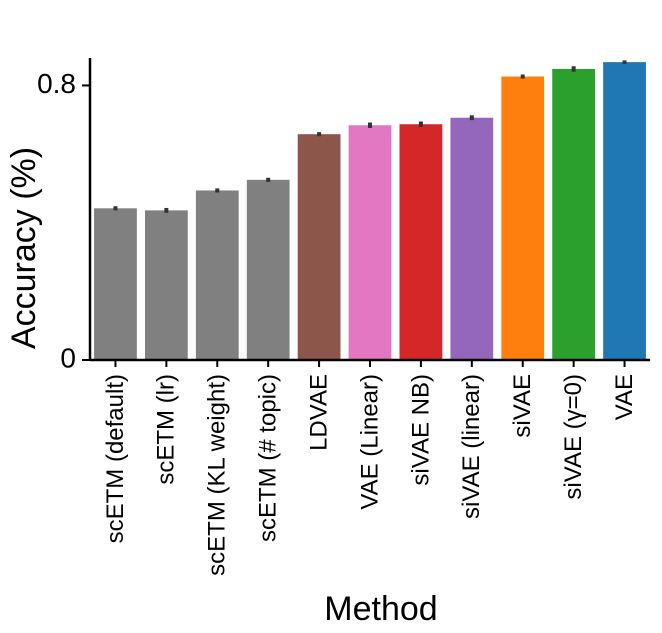 This screenshot has height=633, width=662. I want to click on x-tick-label-10: VAE, so click(624, 397).